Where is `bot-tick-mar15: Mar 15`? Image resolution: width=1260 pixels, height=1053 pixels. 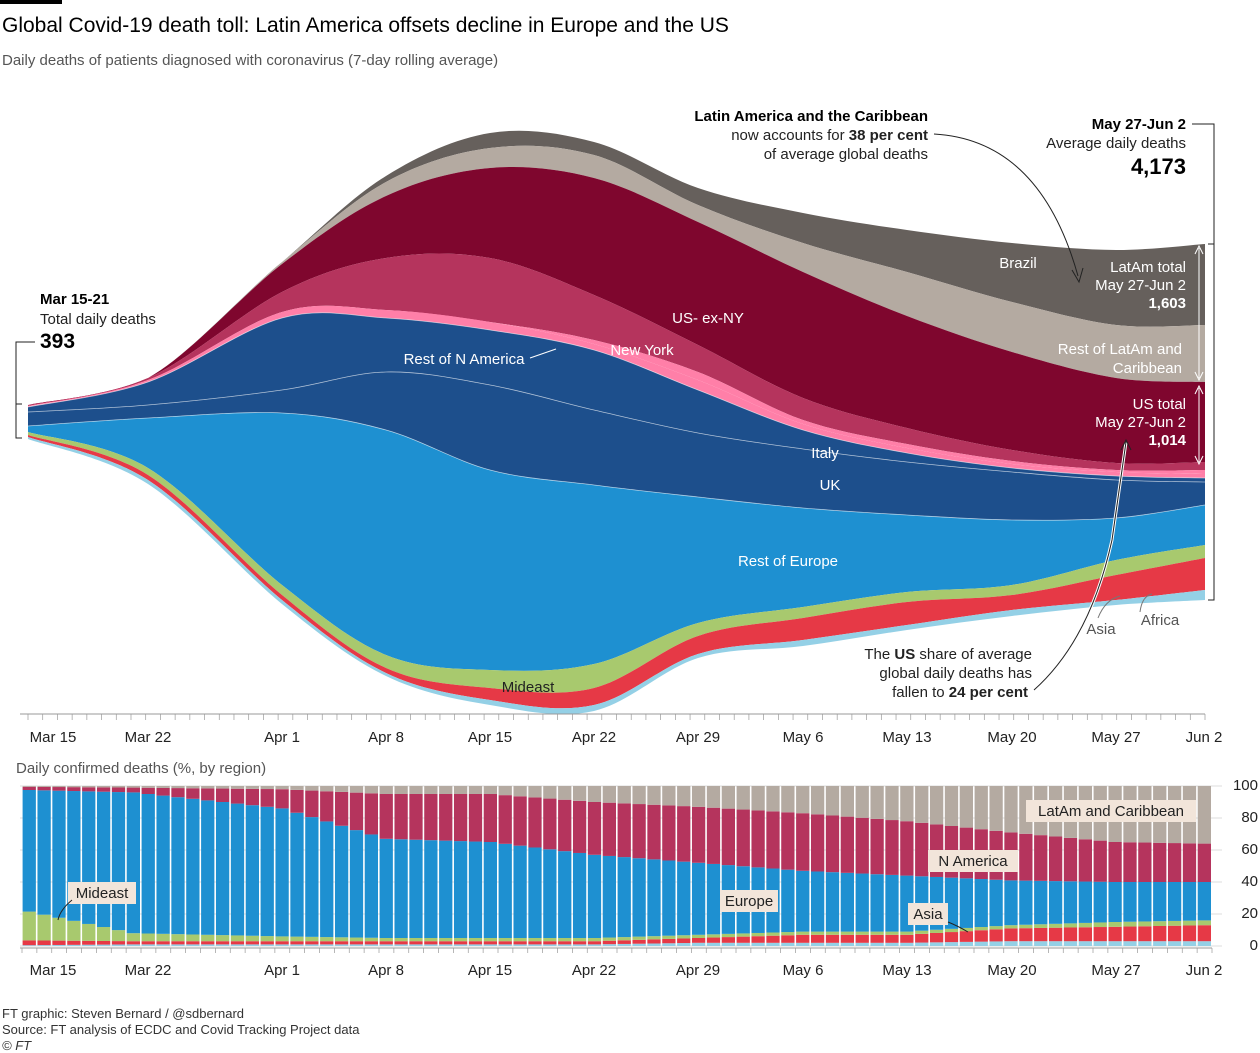
bot-tick-mar15: Mar 15 is located at coordinates (53, 970).